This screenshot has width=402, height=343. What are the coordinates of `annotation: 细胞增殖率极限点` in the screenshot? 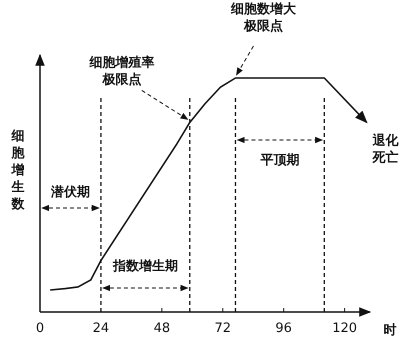 It's located at (121, 71).